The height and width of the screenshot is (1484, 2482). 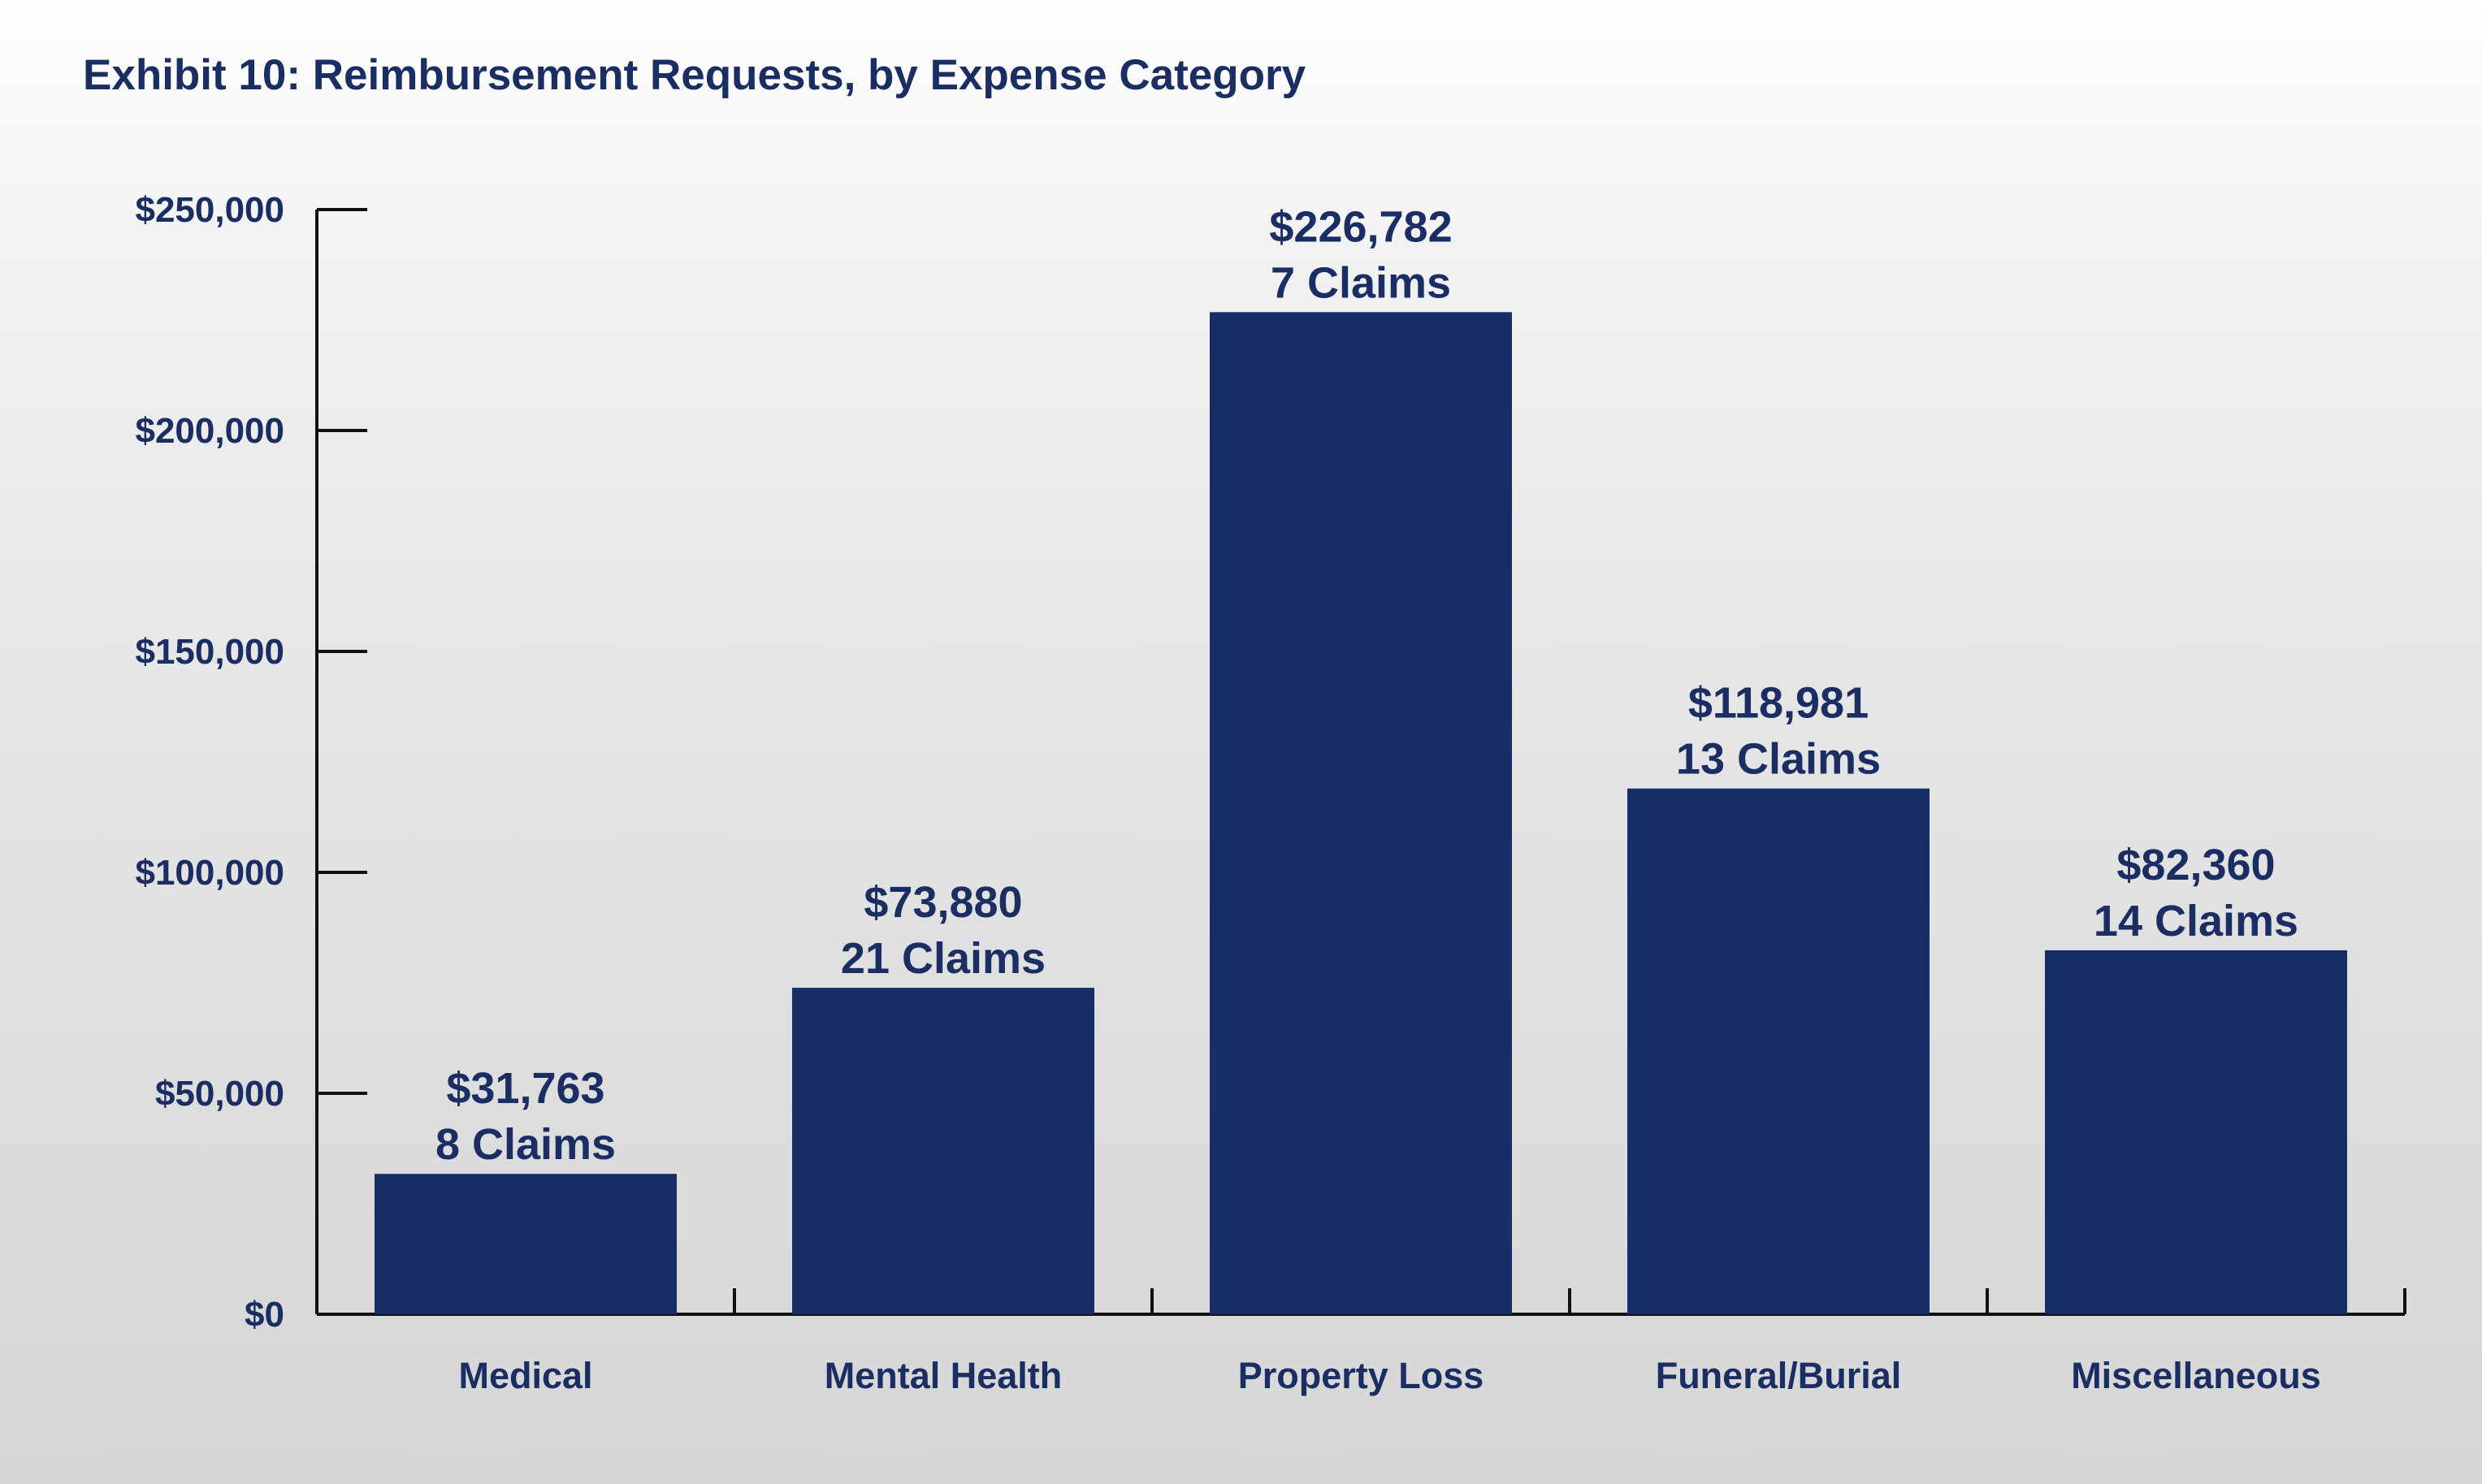 What do you see at coordinates (264, 1315) in the screenshot?
I see `y-tick-label: $0` at bounding box center [264, 1315].